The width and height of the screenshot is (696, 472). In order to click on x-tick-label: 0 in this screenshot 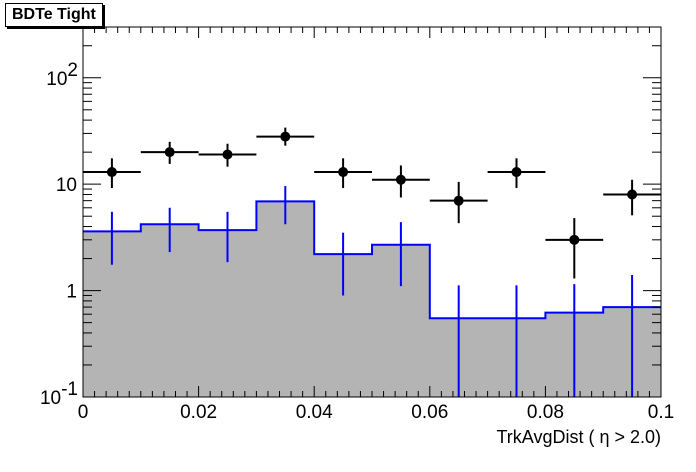, I will do `click(83, 412)`.